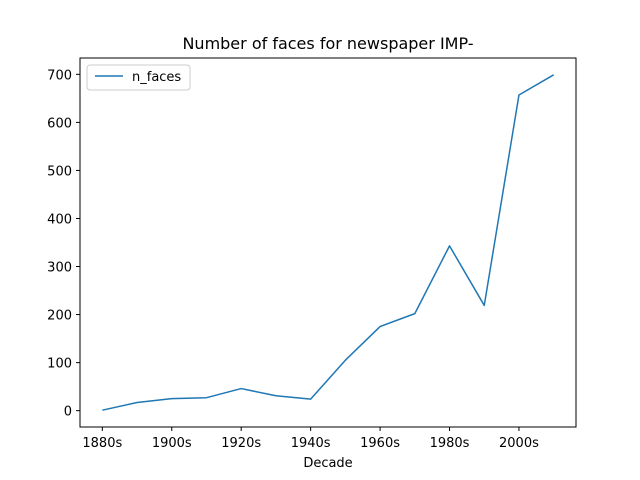 The width and height of the screenshot is (640, 480). What do you see at coordinates (102, 443) in the screenshot?
I see `x-tick-label: 1880s` at bounding box center [102, 443].